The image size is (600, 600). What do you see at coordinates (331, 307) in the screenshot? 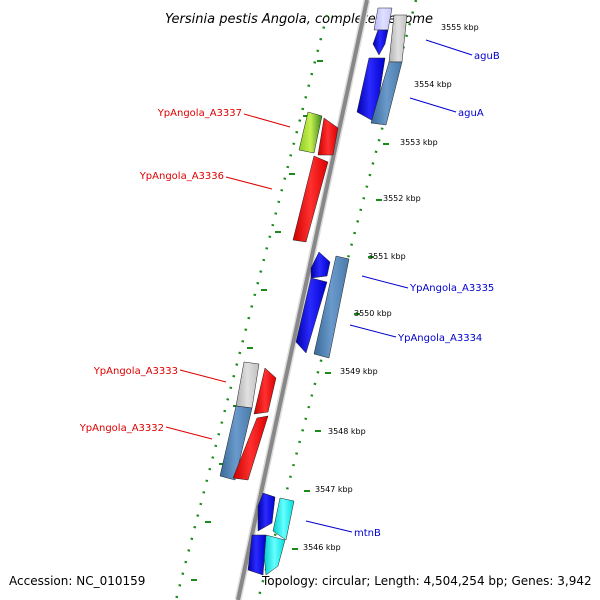
I see `gene-YpAngola-A3335-strand` at bounding box center [331, 307].